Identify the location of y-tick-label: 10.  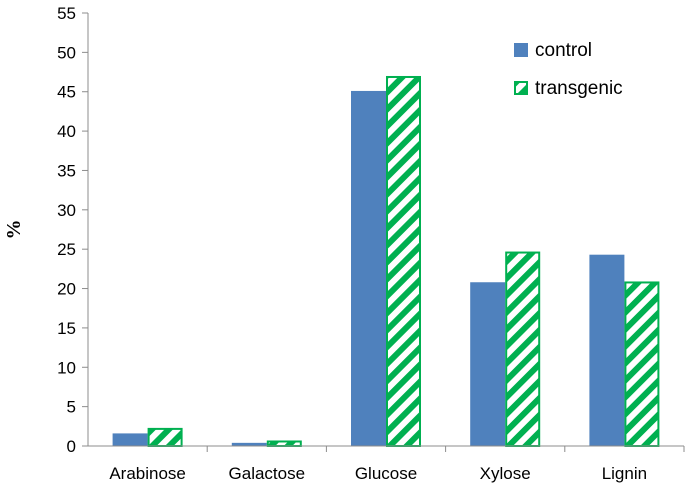
(66, 367).